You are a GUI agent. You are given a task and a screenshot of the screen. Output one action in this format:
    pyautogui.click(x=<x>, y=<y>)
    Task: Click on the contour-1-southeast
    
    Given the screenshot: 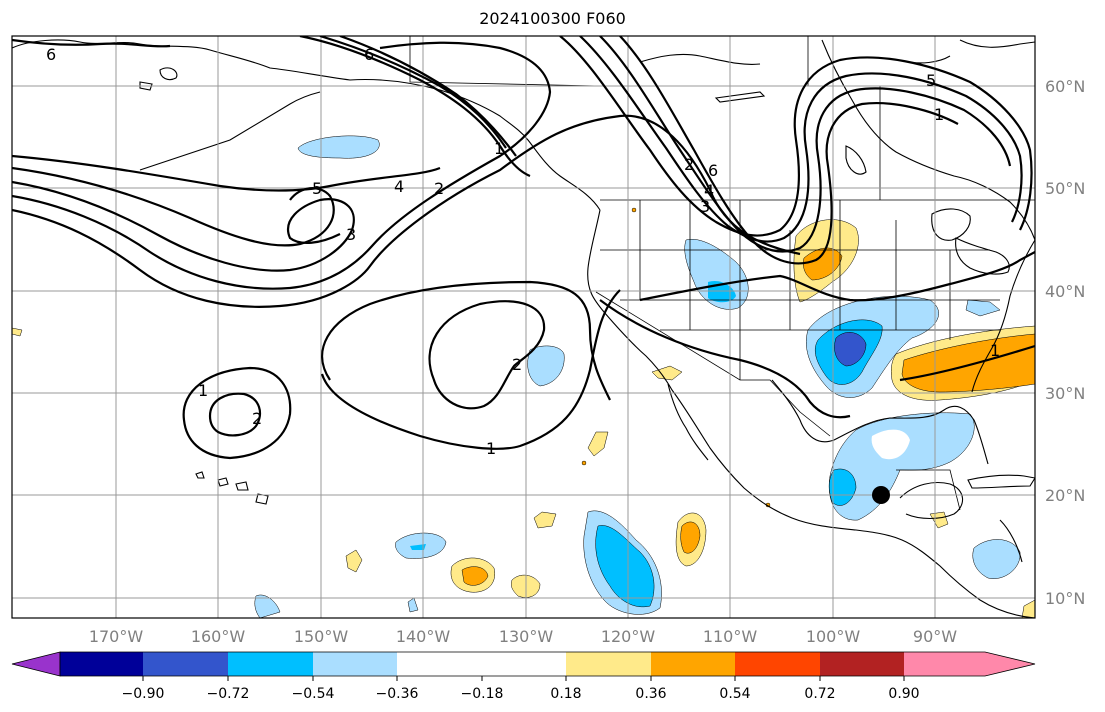 What is the action you would take?
    pyautogui.click(x=967, y=363)
    